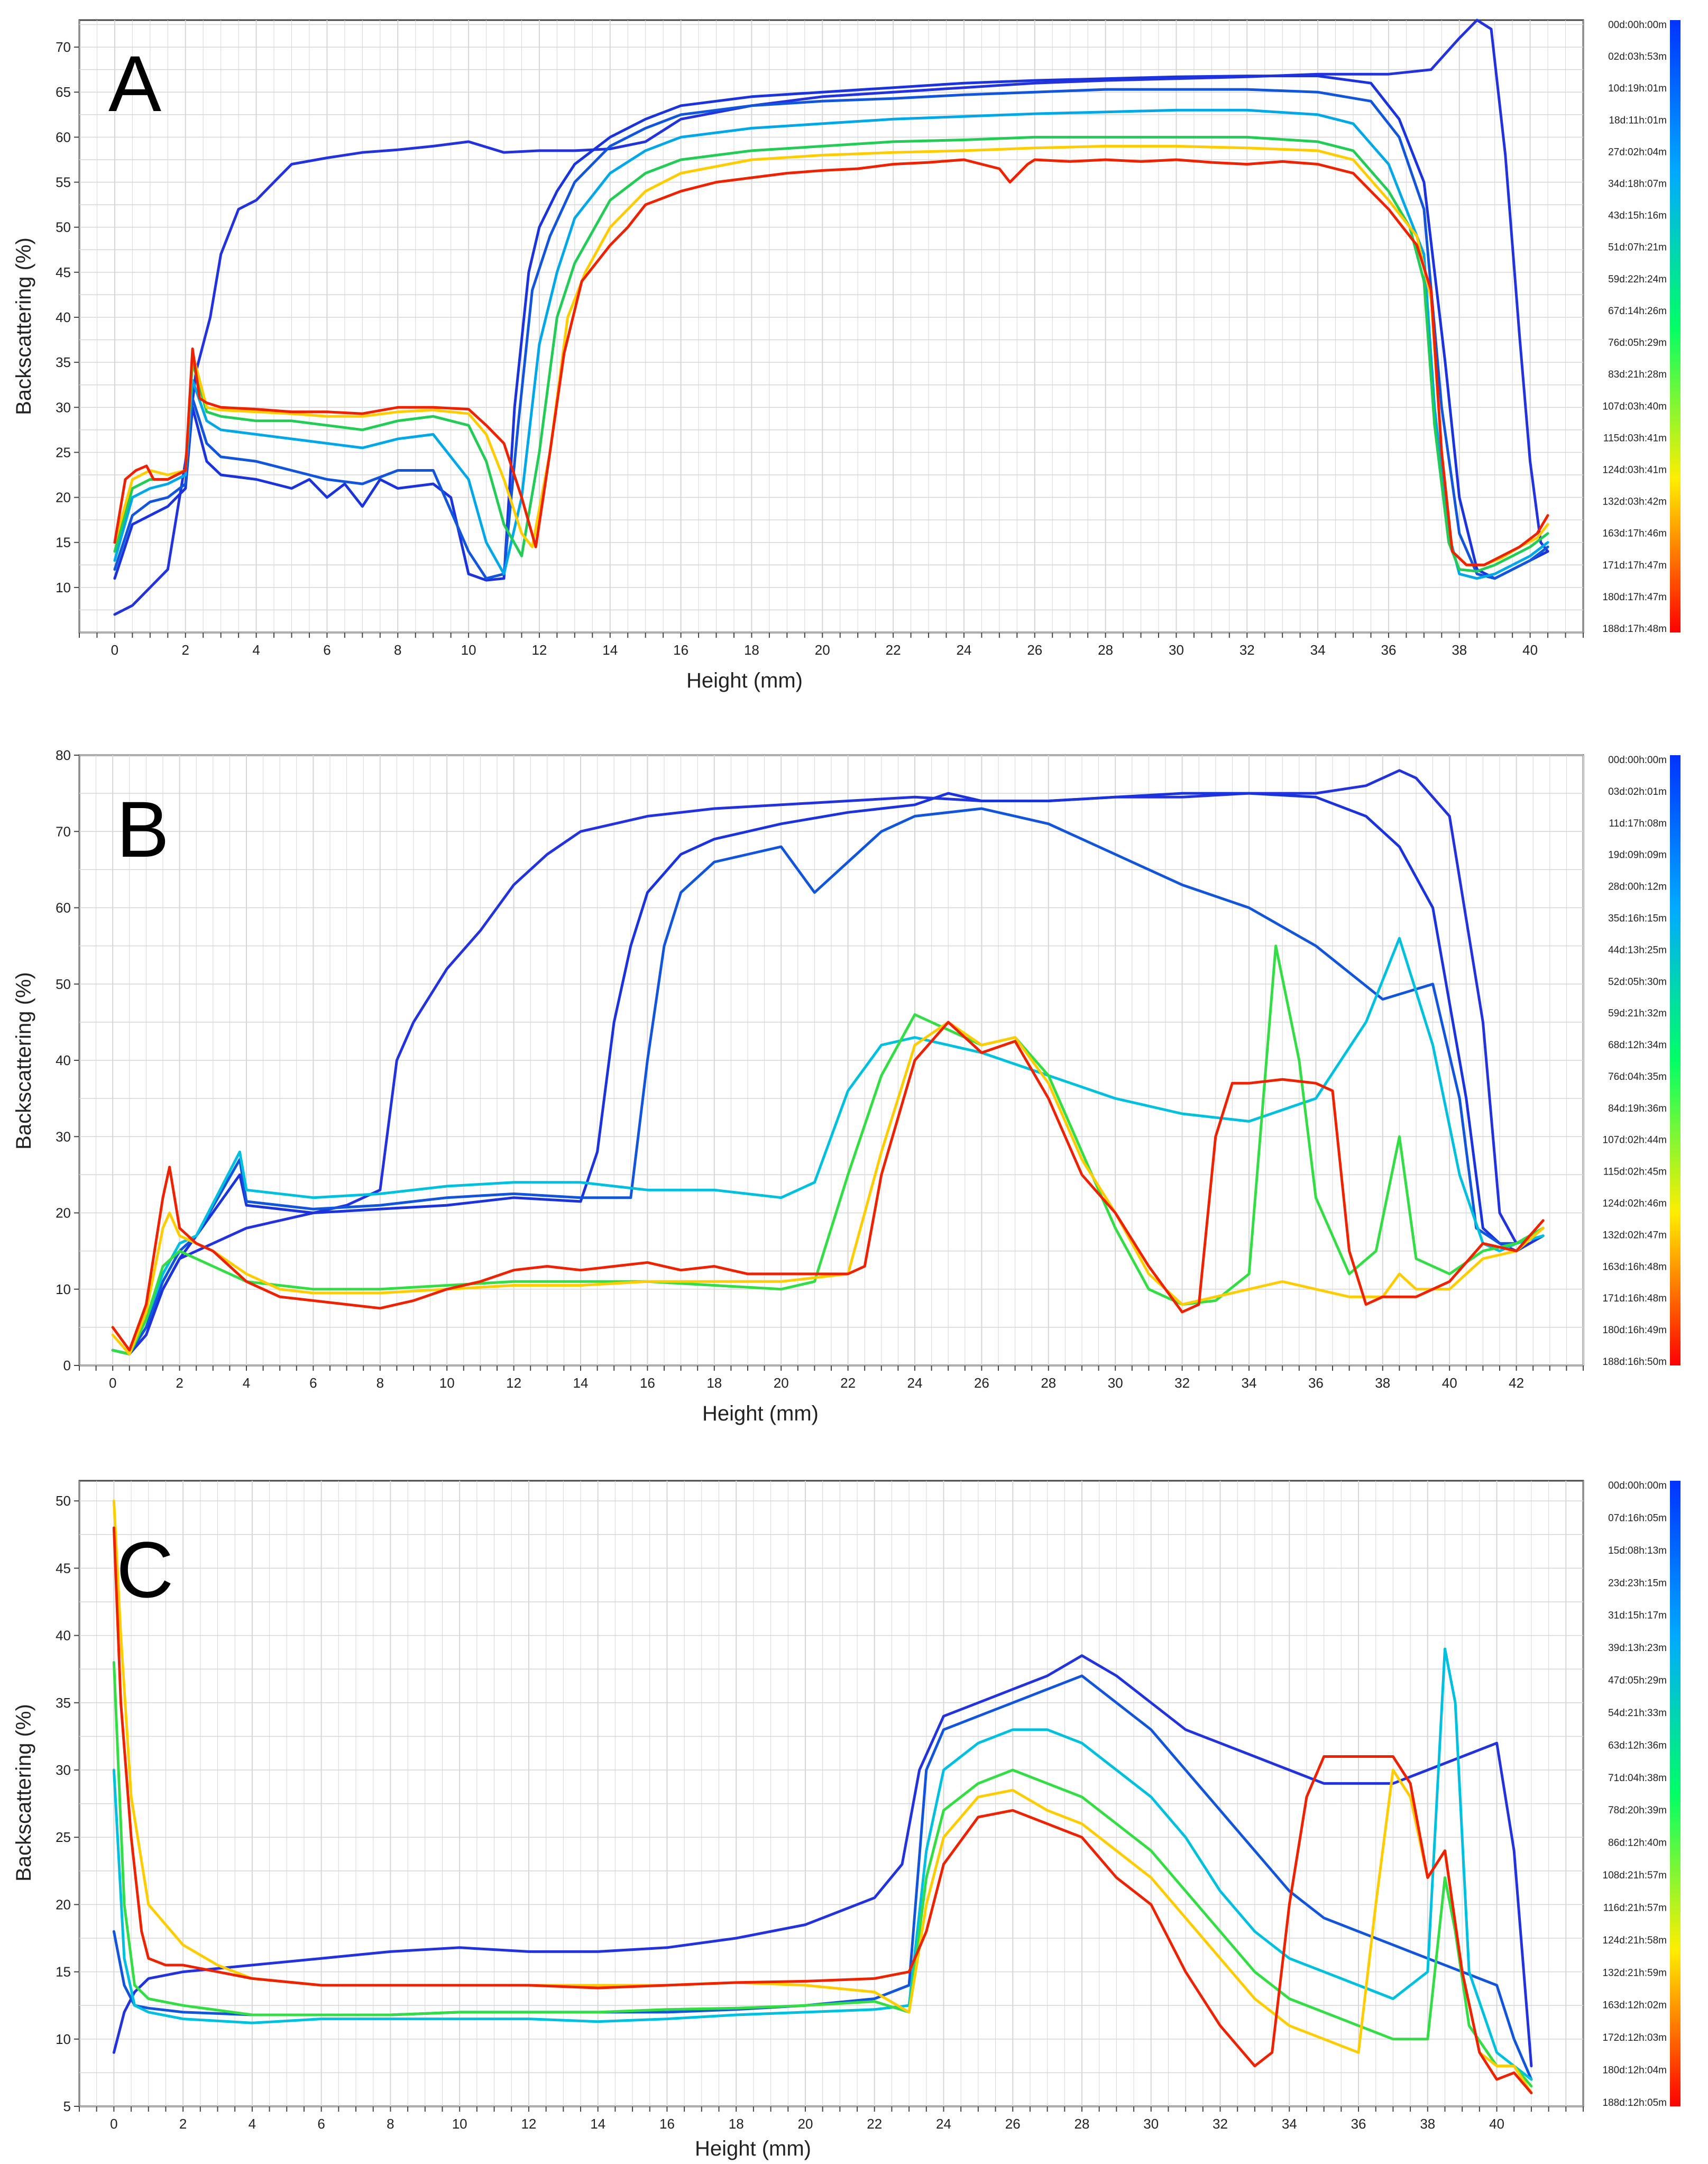 The width and height of the screenshot is (1708, 2164). Describe the element at coordinates (63, 47) in the screenshot. I see `y-tick-label: 70` at that location.